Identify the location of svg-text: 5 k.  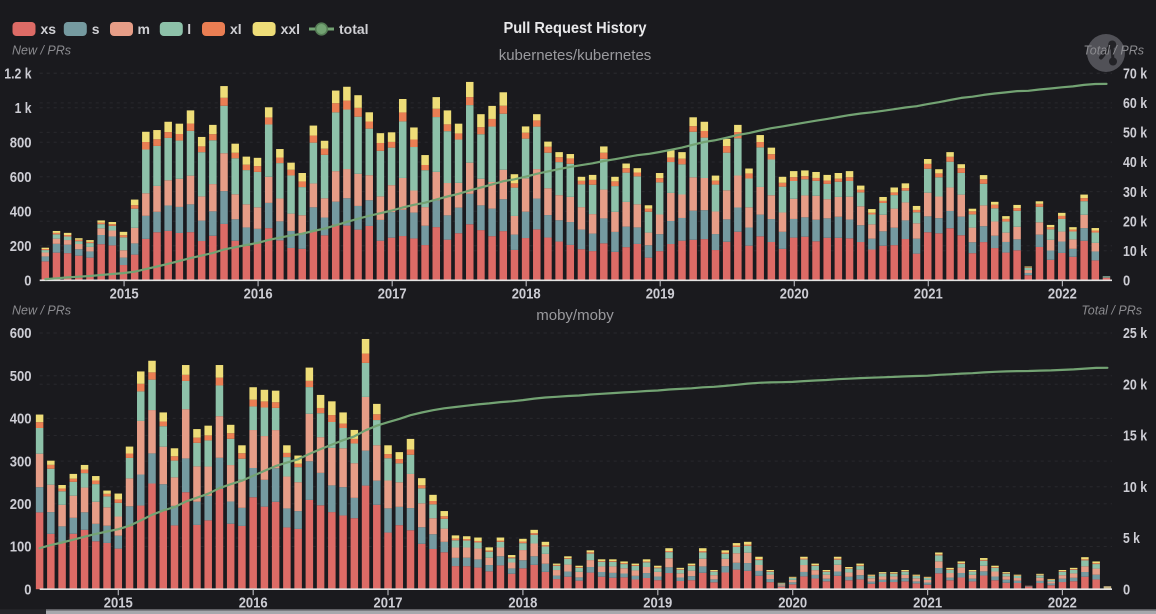
(1132, 539).